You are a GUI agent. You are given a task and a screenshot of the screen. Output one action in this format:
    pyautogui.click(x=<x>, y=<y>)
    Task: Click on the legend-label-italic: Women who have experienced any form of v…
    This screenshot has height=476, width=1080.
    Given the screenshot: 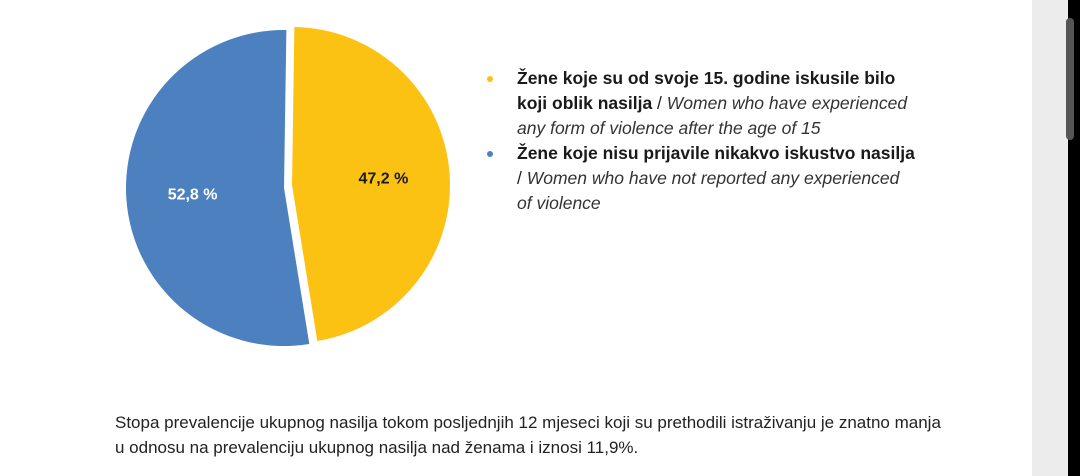 What is the action you would take?
    pyautogui.click(x=712, y=115)
    